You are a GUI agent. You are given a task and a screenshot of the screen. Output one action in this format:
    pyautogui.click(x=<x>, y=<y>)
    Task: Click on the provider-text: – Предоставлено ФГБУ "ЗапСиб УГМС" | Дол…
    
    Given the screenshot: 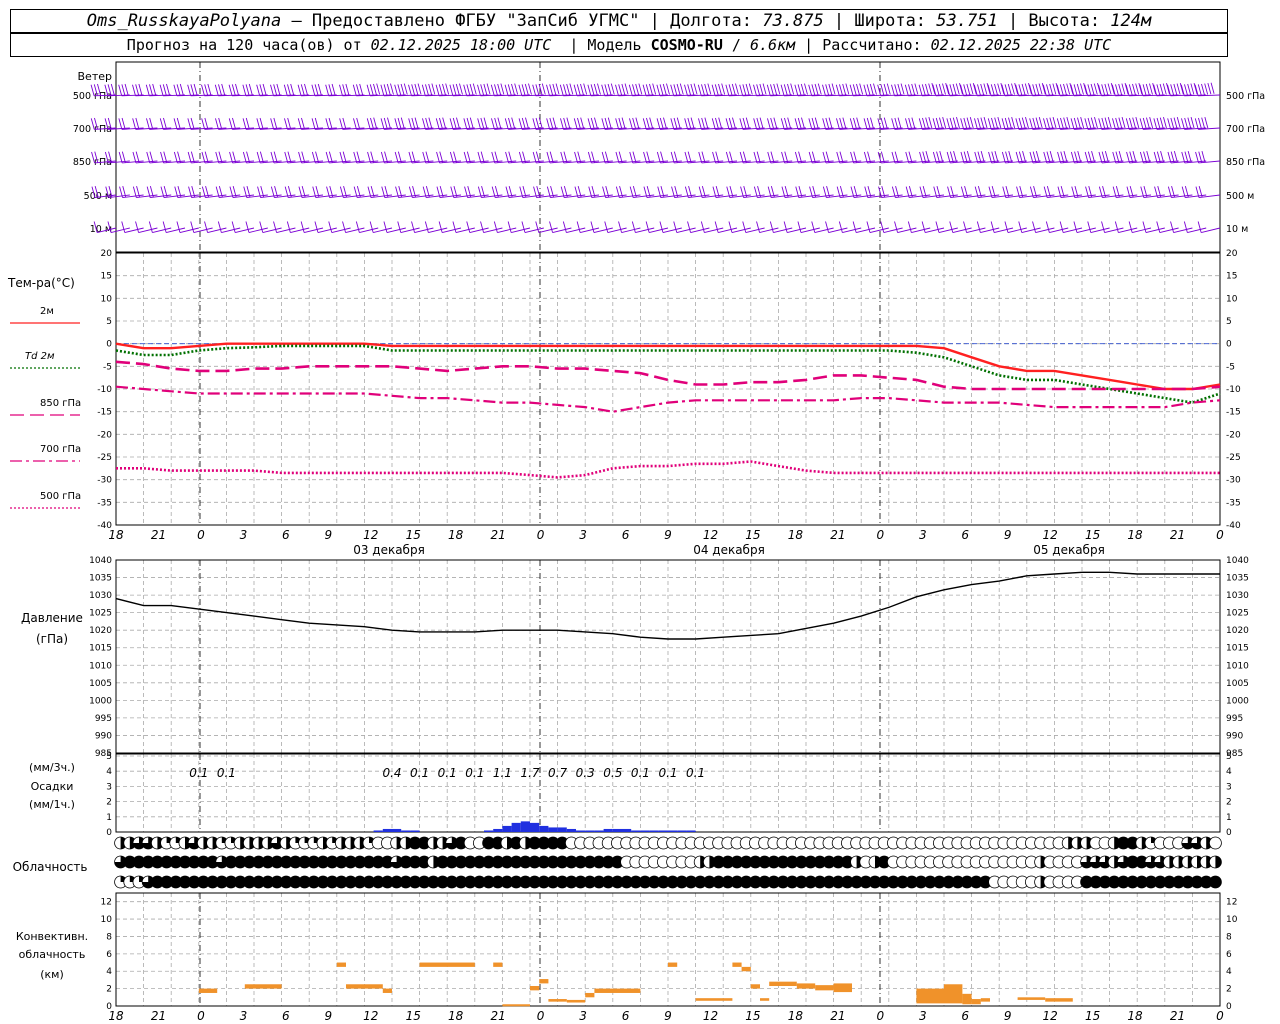 What is the action you would take?
    pyautogui.click(x=522, y=21)
    